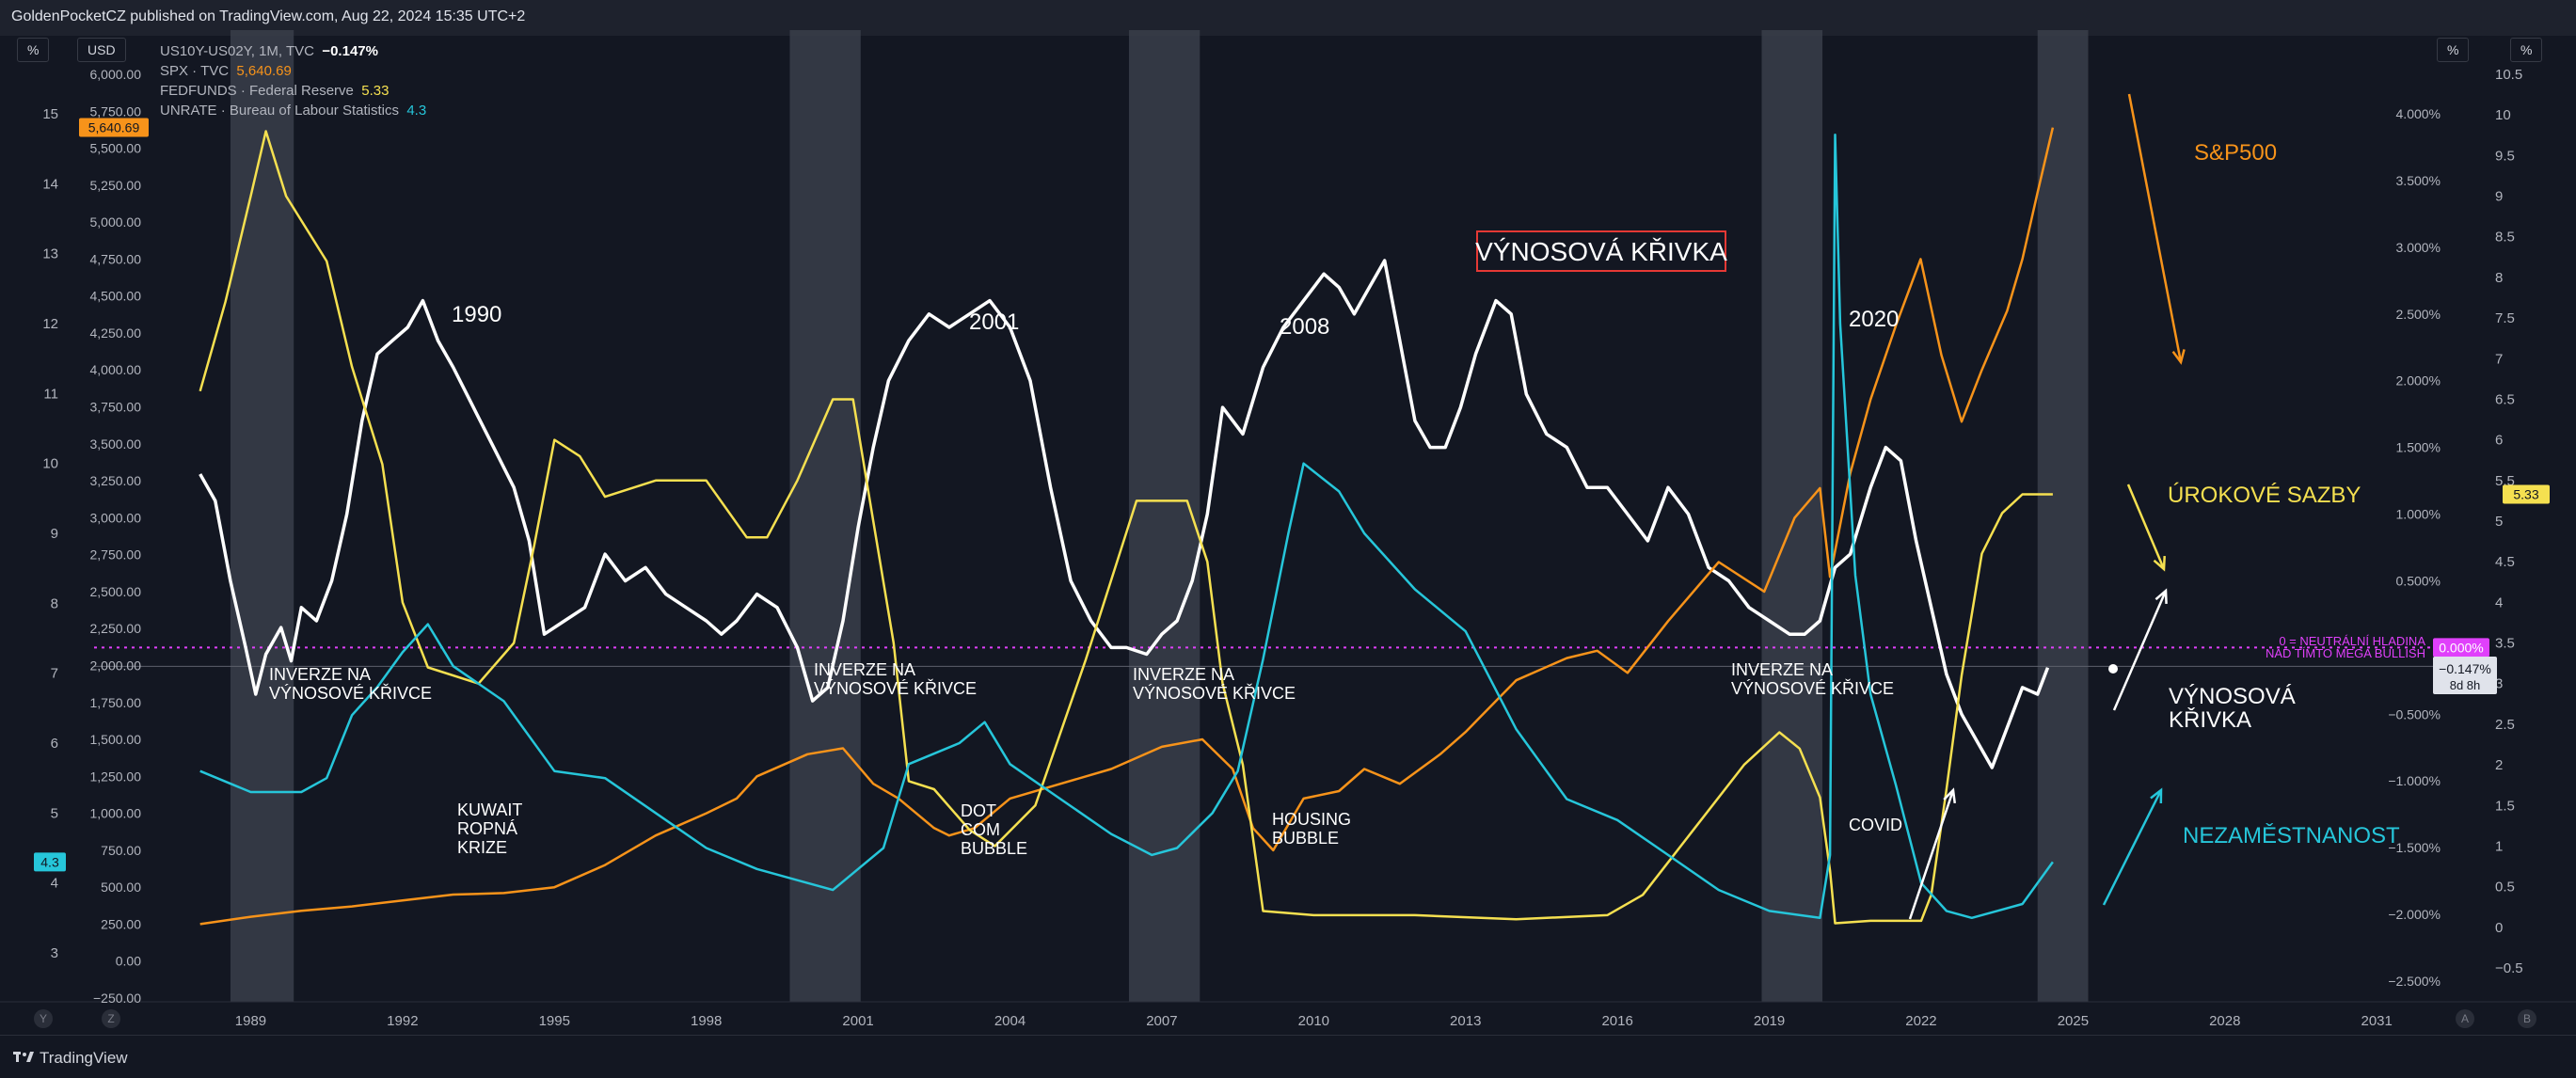 This screenshot has height=1078, width=2576. I want to click on legend-value: 5,640.69, so click(264, 71).